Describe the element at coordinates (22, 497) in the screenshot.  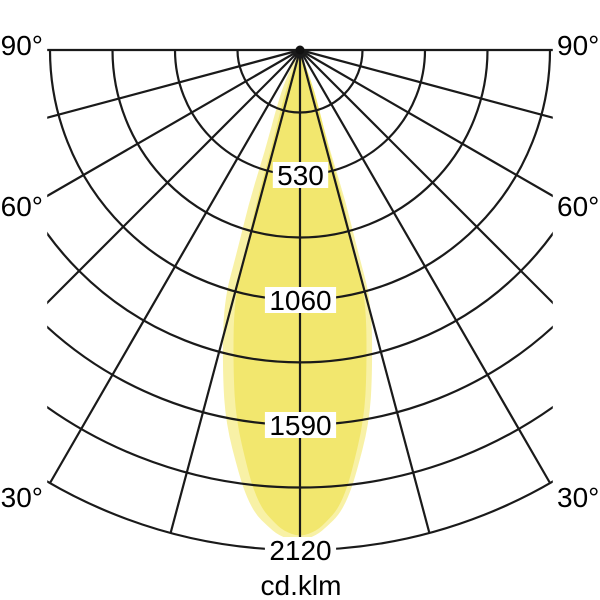
I see `angle-label-left-30: 30°` at that location.